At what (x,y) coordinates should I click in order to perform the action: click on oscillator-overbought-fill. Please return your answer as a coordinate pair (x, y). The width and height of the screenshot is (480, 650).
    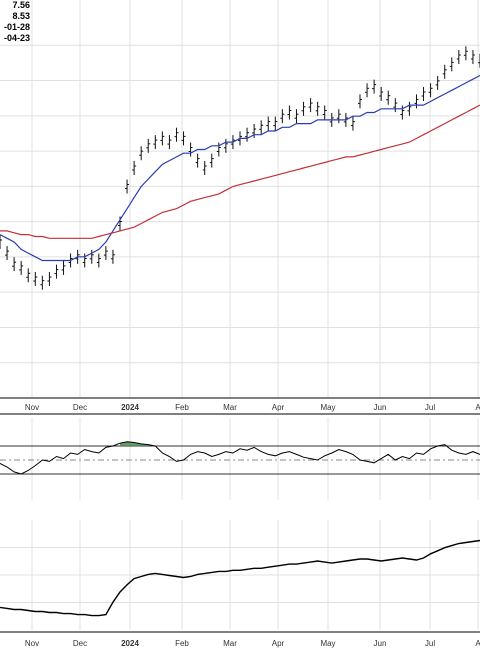
    Looking at the image, I should click on (134, 443).